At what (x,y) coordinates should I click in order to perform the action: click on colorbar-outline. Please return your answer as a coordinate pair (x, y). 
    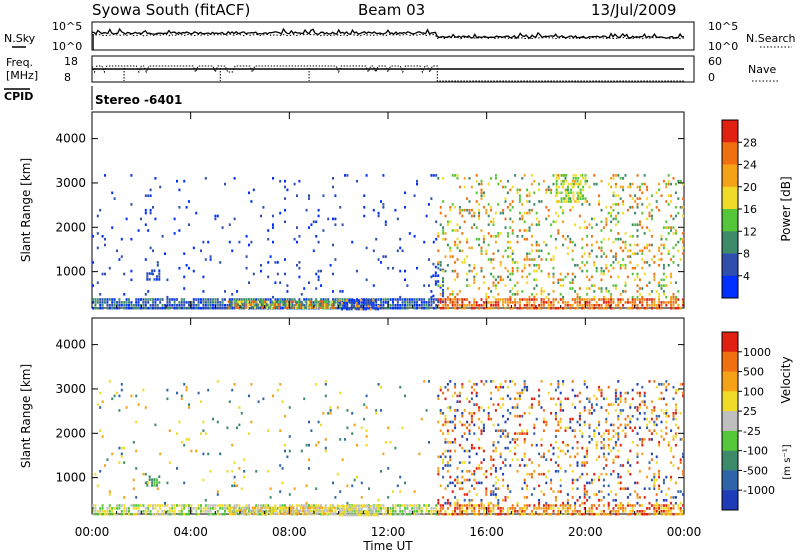
    Looking at the image, I should click on (730, 421).